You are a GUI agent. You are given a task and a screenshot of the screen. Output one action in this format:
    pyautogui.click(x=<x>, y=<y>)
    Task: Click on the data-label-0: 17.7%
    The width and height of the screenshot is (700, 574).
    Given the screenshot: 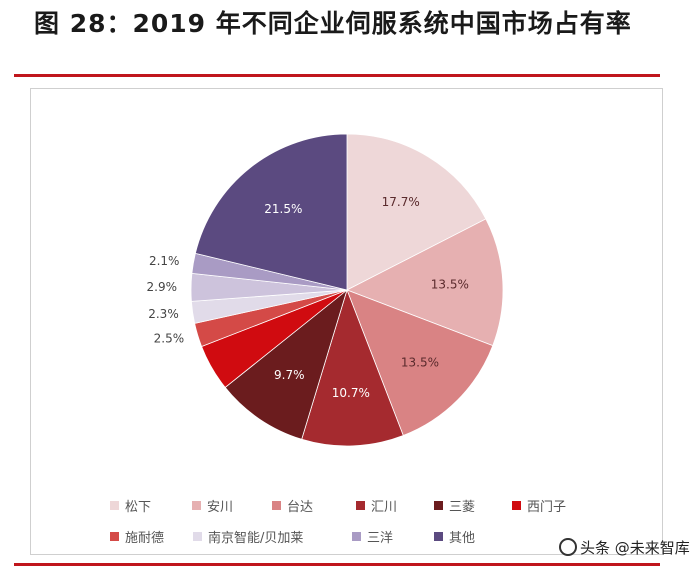 What is the action you would take?
    pyautogui.click(x=401, y=202)
    